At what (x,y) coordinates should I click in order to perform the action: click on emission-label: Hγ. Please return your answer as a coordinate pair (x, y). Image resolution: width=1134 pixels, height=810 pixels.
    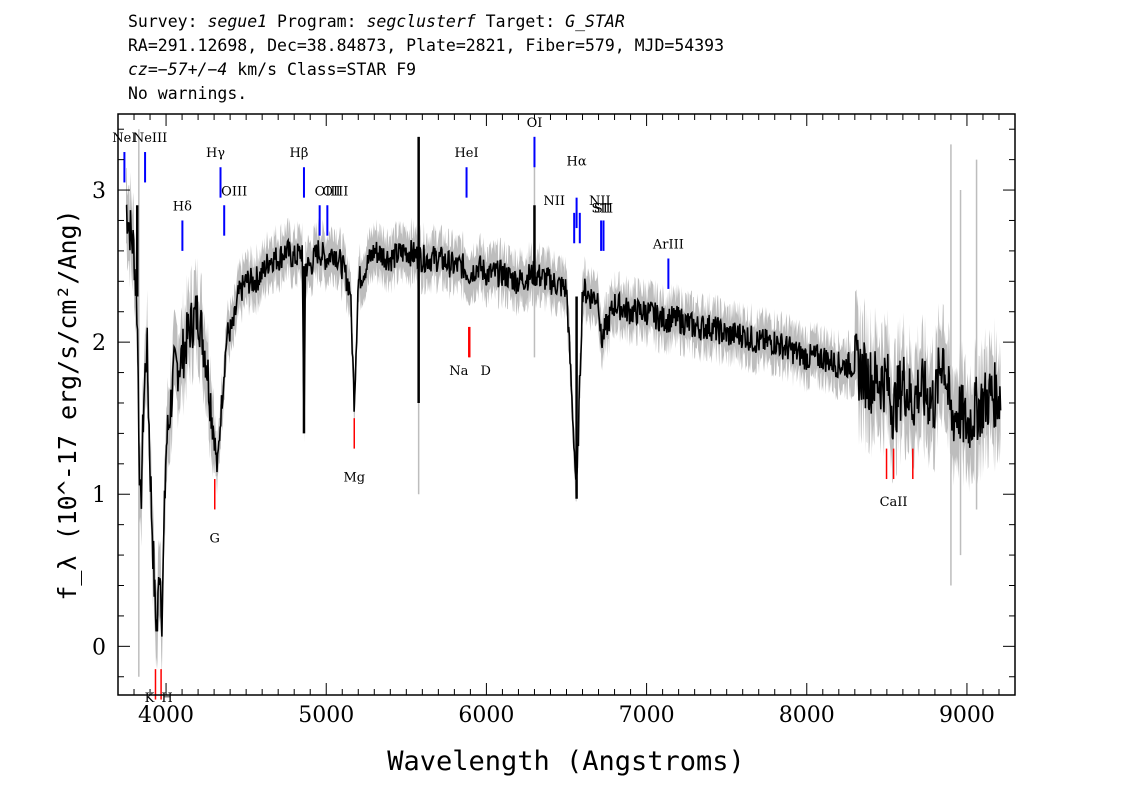
    Looking at the image, I should click on (215, 153).